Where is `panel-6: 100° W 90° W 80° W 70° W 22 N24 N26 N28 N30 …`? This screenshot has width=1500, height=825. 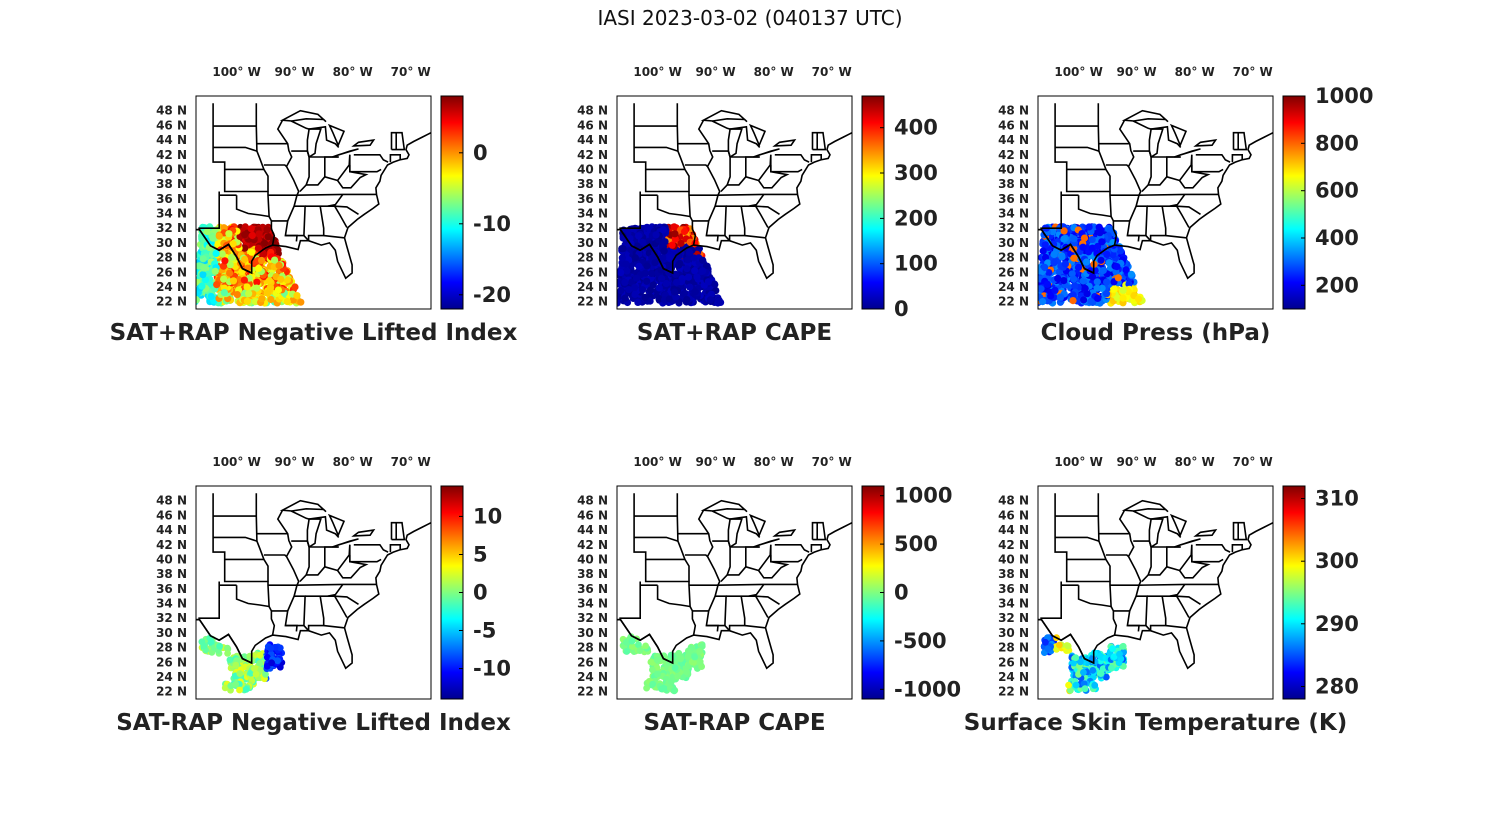
panel-6: 100° W 90° W 80° W 70° W 22 N24 N26 N28 N30 … is located at coordinates (1161, 595).